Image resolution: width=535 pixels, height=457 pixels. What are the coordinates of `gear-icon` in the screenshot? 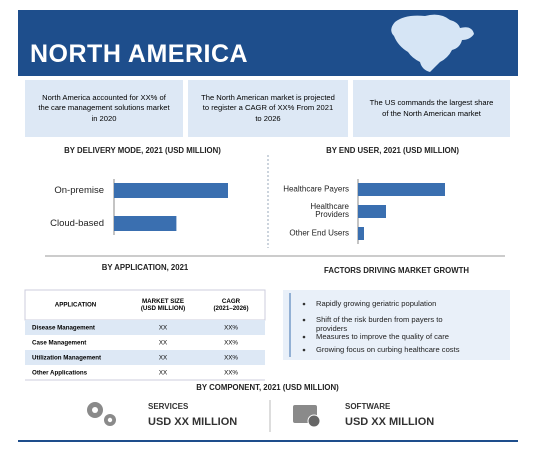 It's located at (101, 414).